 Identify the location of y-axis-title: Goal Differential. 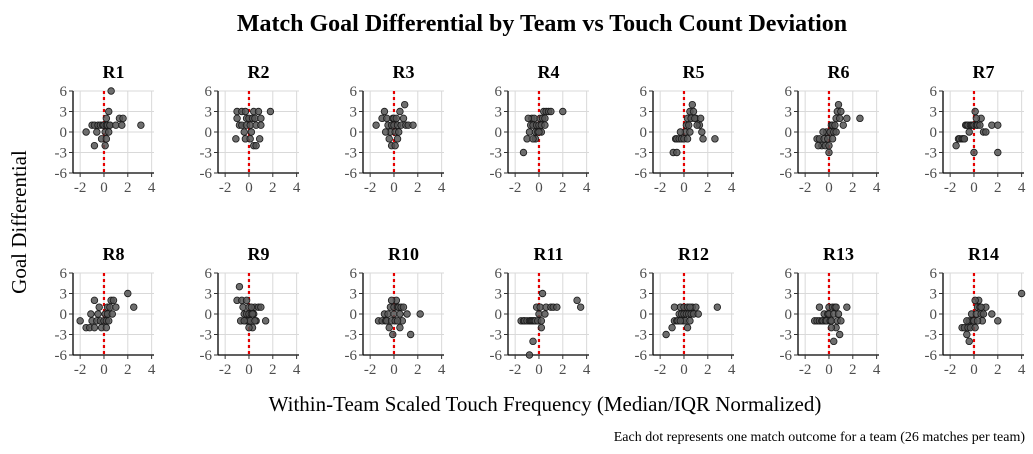
(19, 222).